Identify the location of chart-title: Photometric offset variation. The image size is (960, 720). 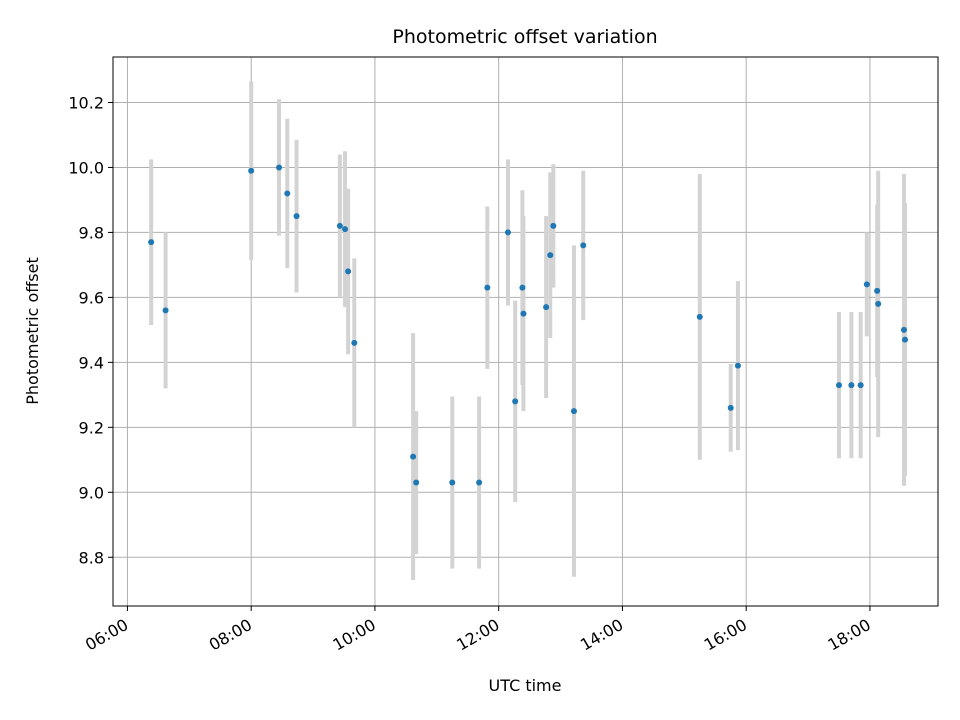
(524, 37).